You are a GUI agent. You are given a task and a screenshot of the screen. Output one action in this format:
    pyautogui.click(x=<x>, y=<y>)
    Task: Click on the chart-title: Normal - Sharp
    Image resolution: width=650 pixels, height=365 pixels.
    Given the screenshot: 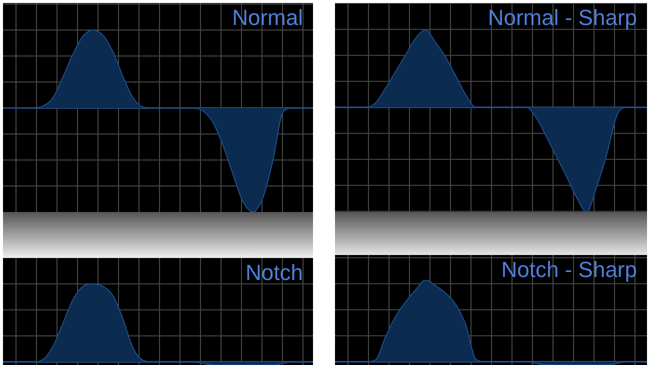 What is the action you would take?
    pyautogui.click(x=562, y=17)
    